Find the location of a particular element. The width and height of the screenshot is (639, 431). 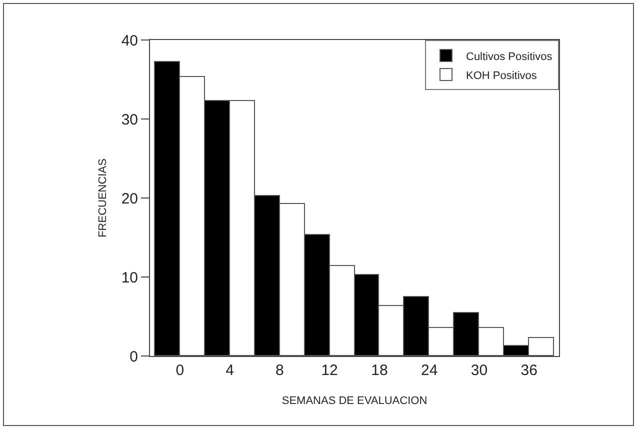

y-tick-label: 30 is located at coordinates (129, 119).